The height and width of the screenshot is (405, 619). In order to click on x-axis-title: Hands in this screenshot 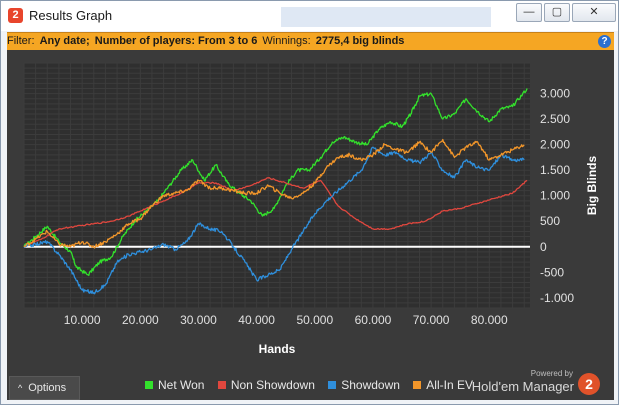, I will do `click(277, 349)`.